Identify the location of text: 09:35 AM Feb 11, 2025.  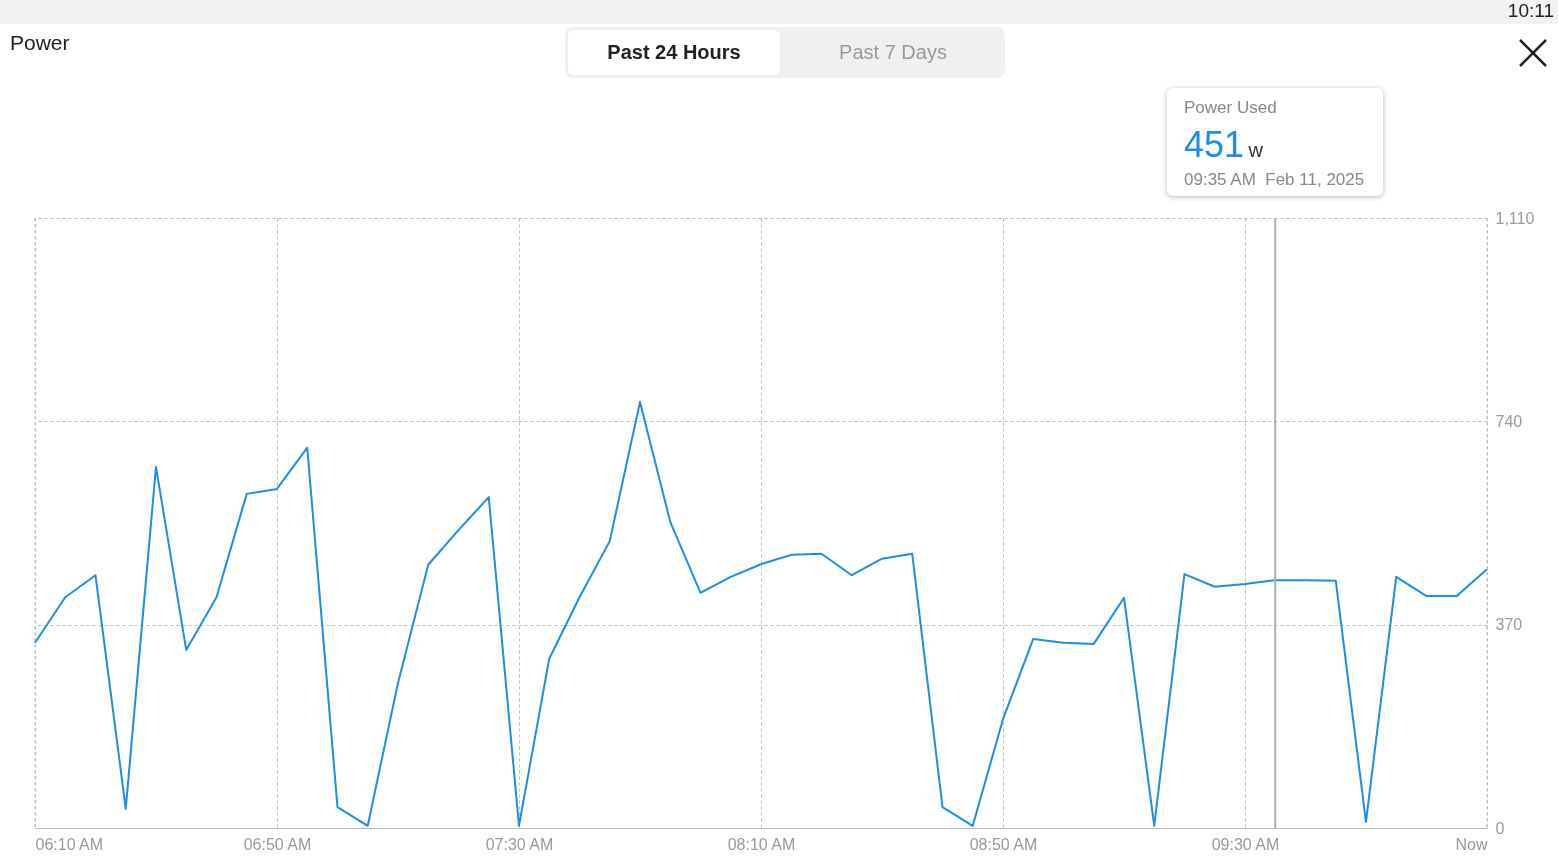
(1274, 180).